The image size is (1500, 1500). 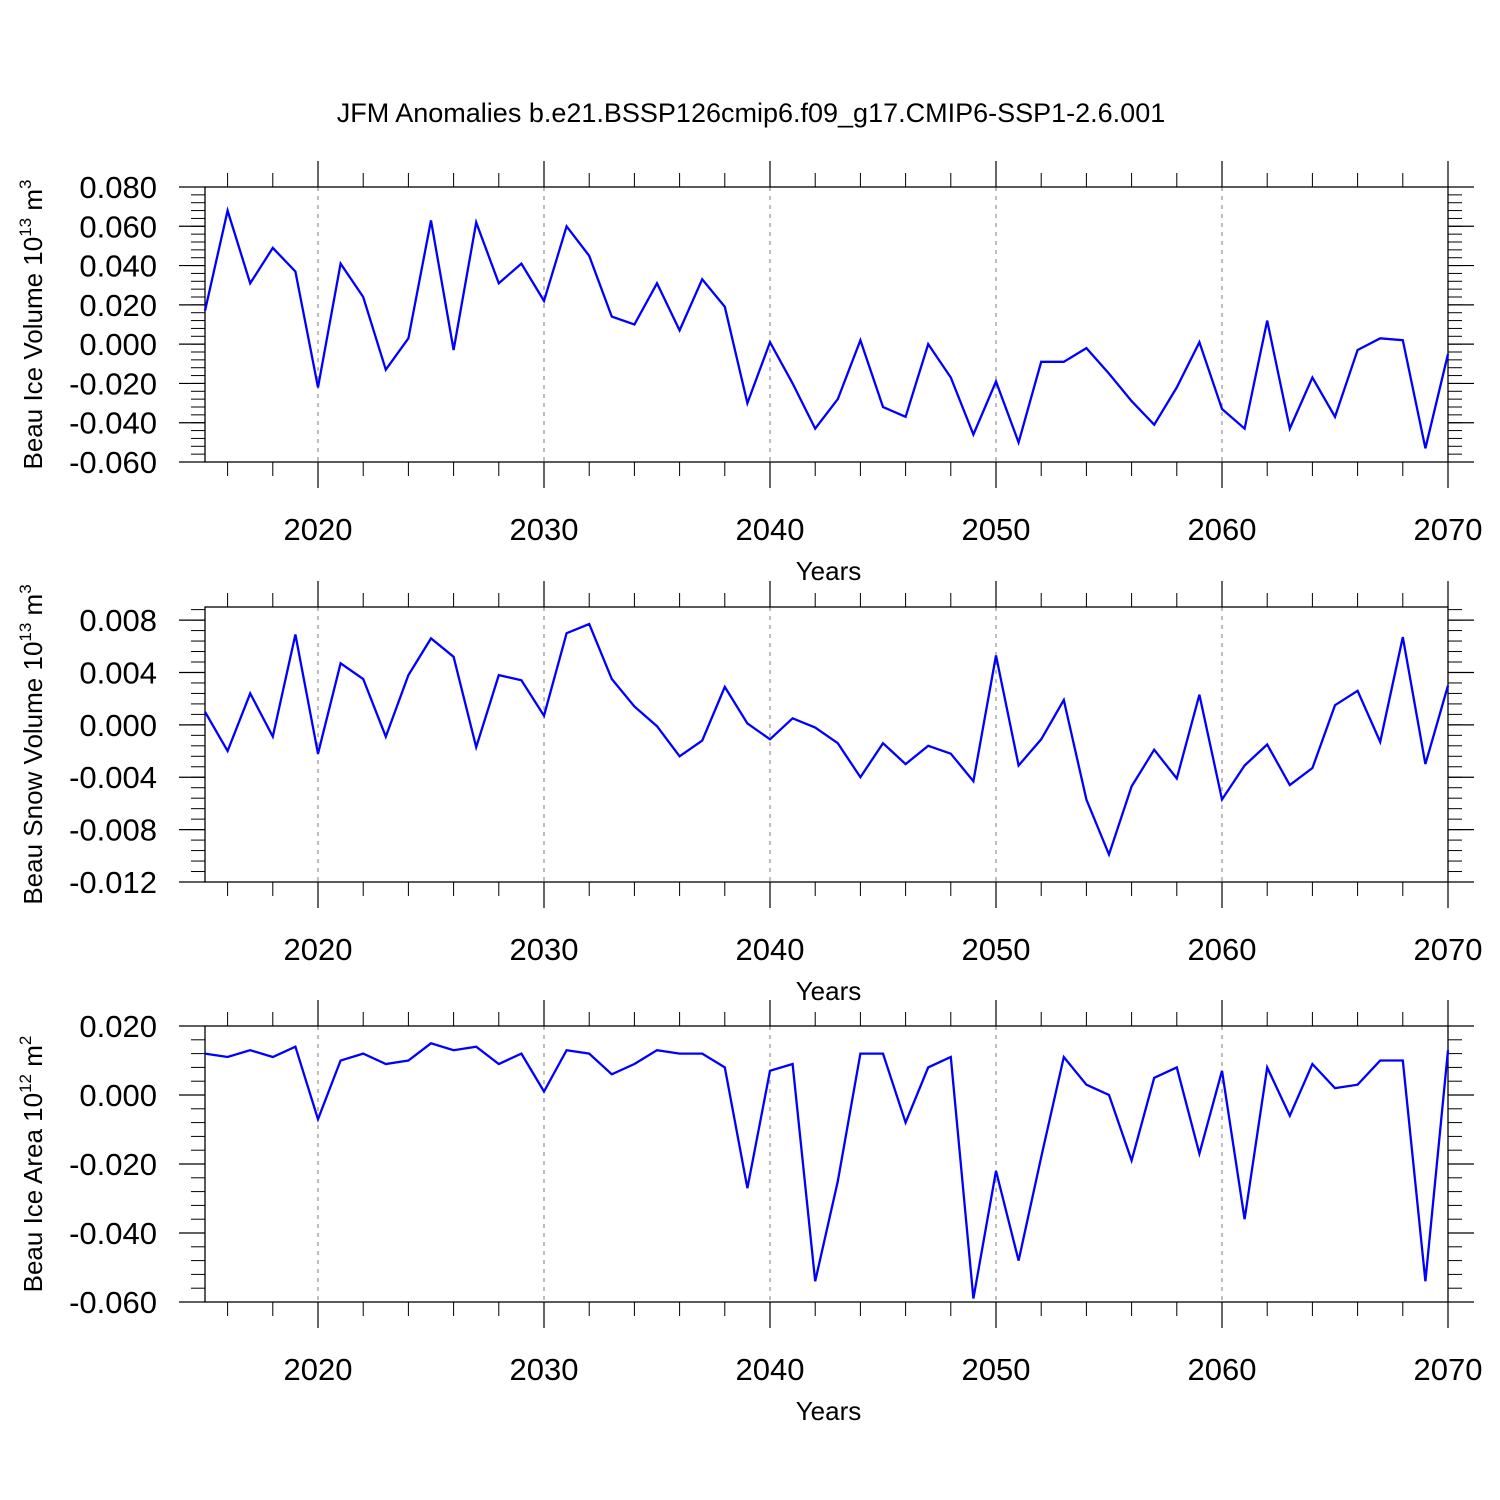 I want to click on y-tick-label: -0.012, so click(x=113, y=882).